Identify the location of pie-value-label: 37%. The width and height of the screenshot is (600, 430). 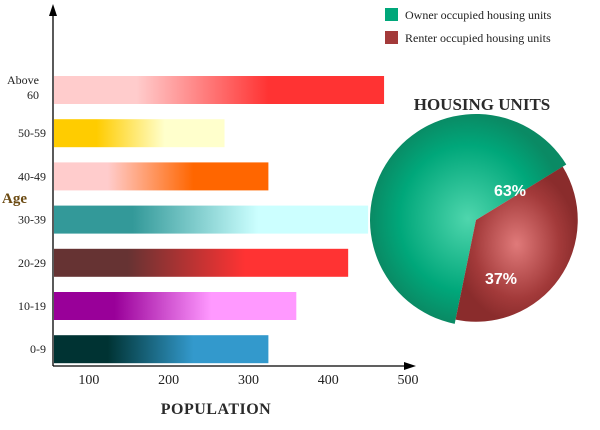
(501, 279).